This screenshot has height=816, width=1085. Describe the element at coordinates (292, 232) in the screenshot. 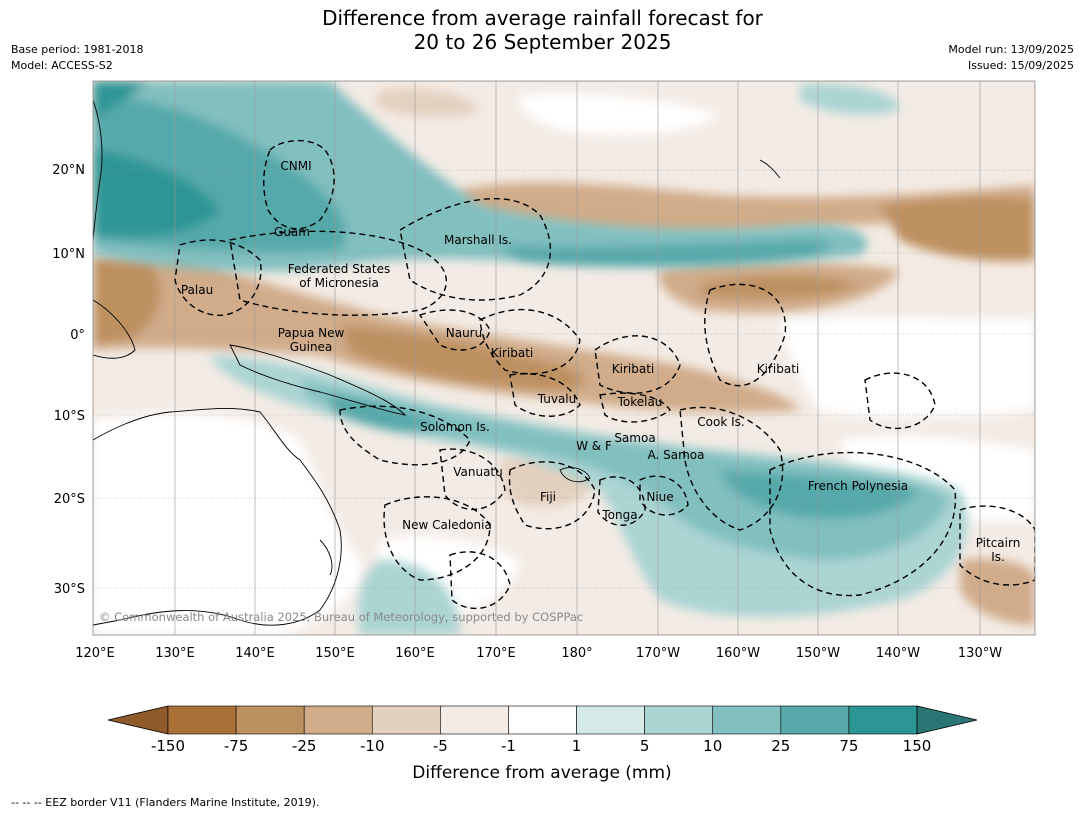

I see `label-guam: Guam` at that location.